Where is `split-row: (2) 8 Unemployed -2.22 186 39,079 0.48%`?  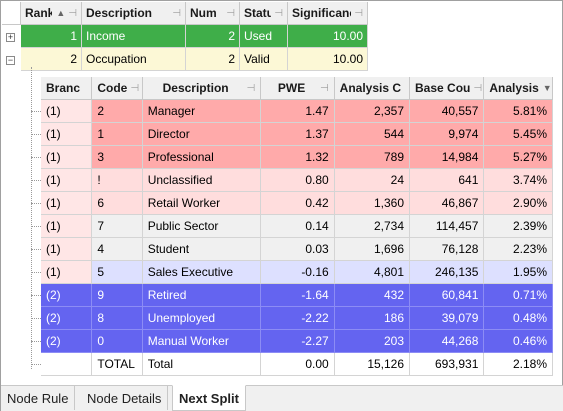
split-row: (2) 8 Unemployed -2.22 186 39,079 0.48% is located at coordinates (297, 318).